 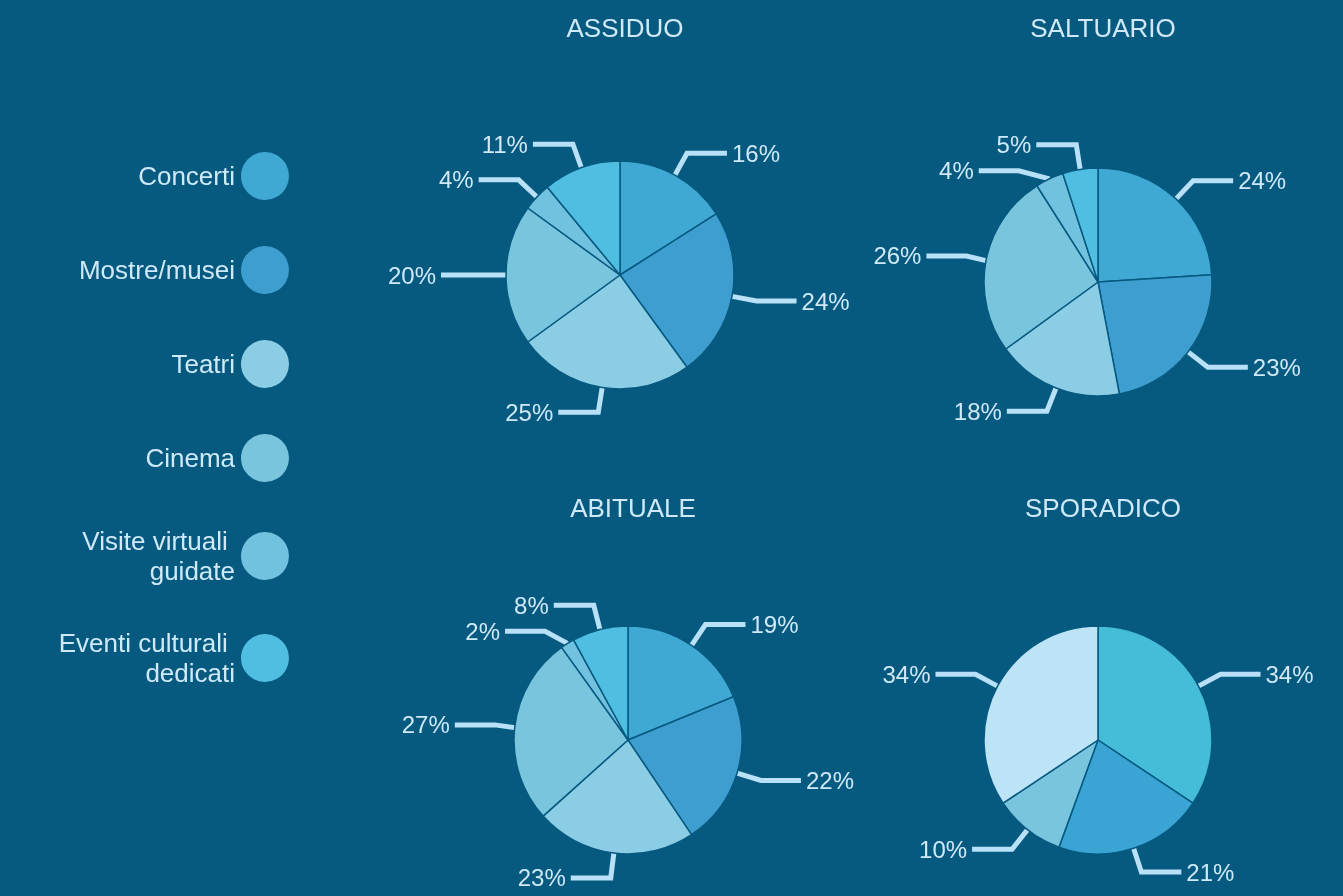 What do you see at coordinates (774, 625) in the screenshot?
I see `data-label: 19%` at bounding box center [774, 625].